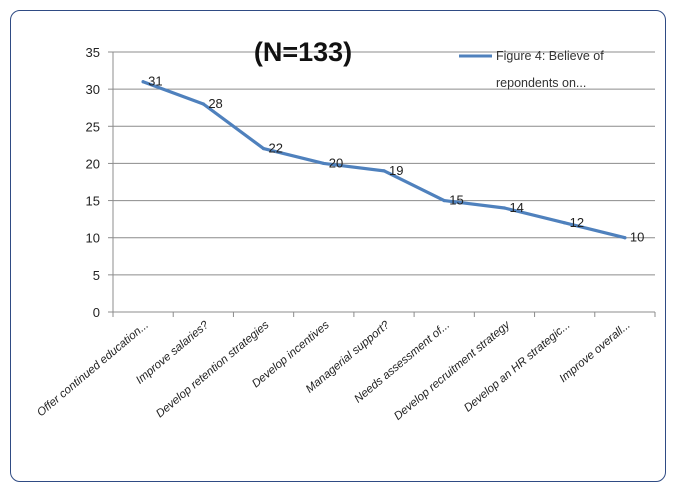  Describe the element at coordinates (213, 369) in the screenshot. I see `x-tick-label: Develop retention strategies` at that location.